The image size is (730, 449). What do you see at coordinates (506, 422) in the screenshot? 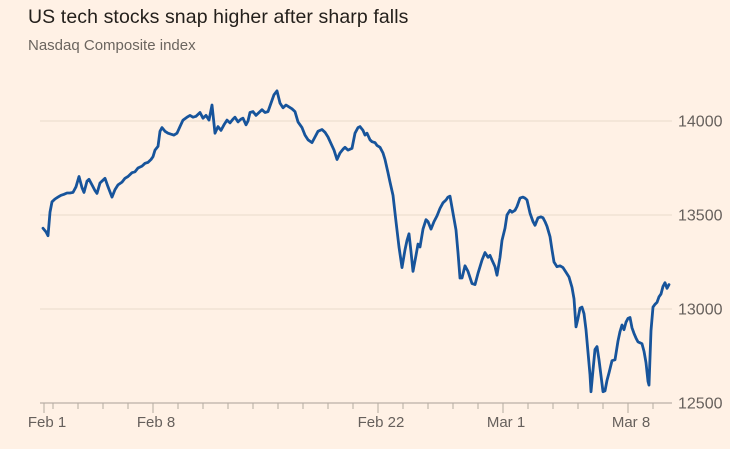
I see `x-axis-label: Mar 1` at bounding box center [506, 422].